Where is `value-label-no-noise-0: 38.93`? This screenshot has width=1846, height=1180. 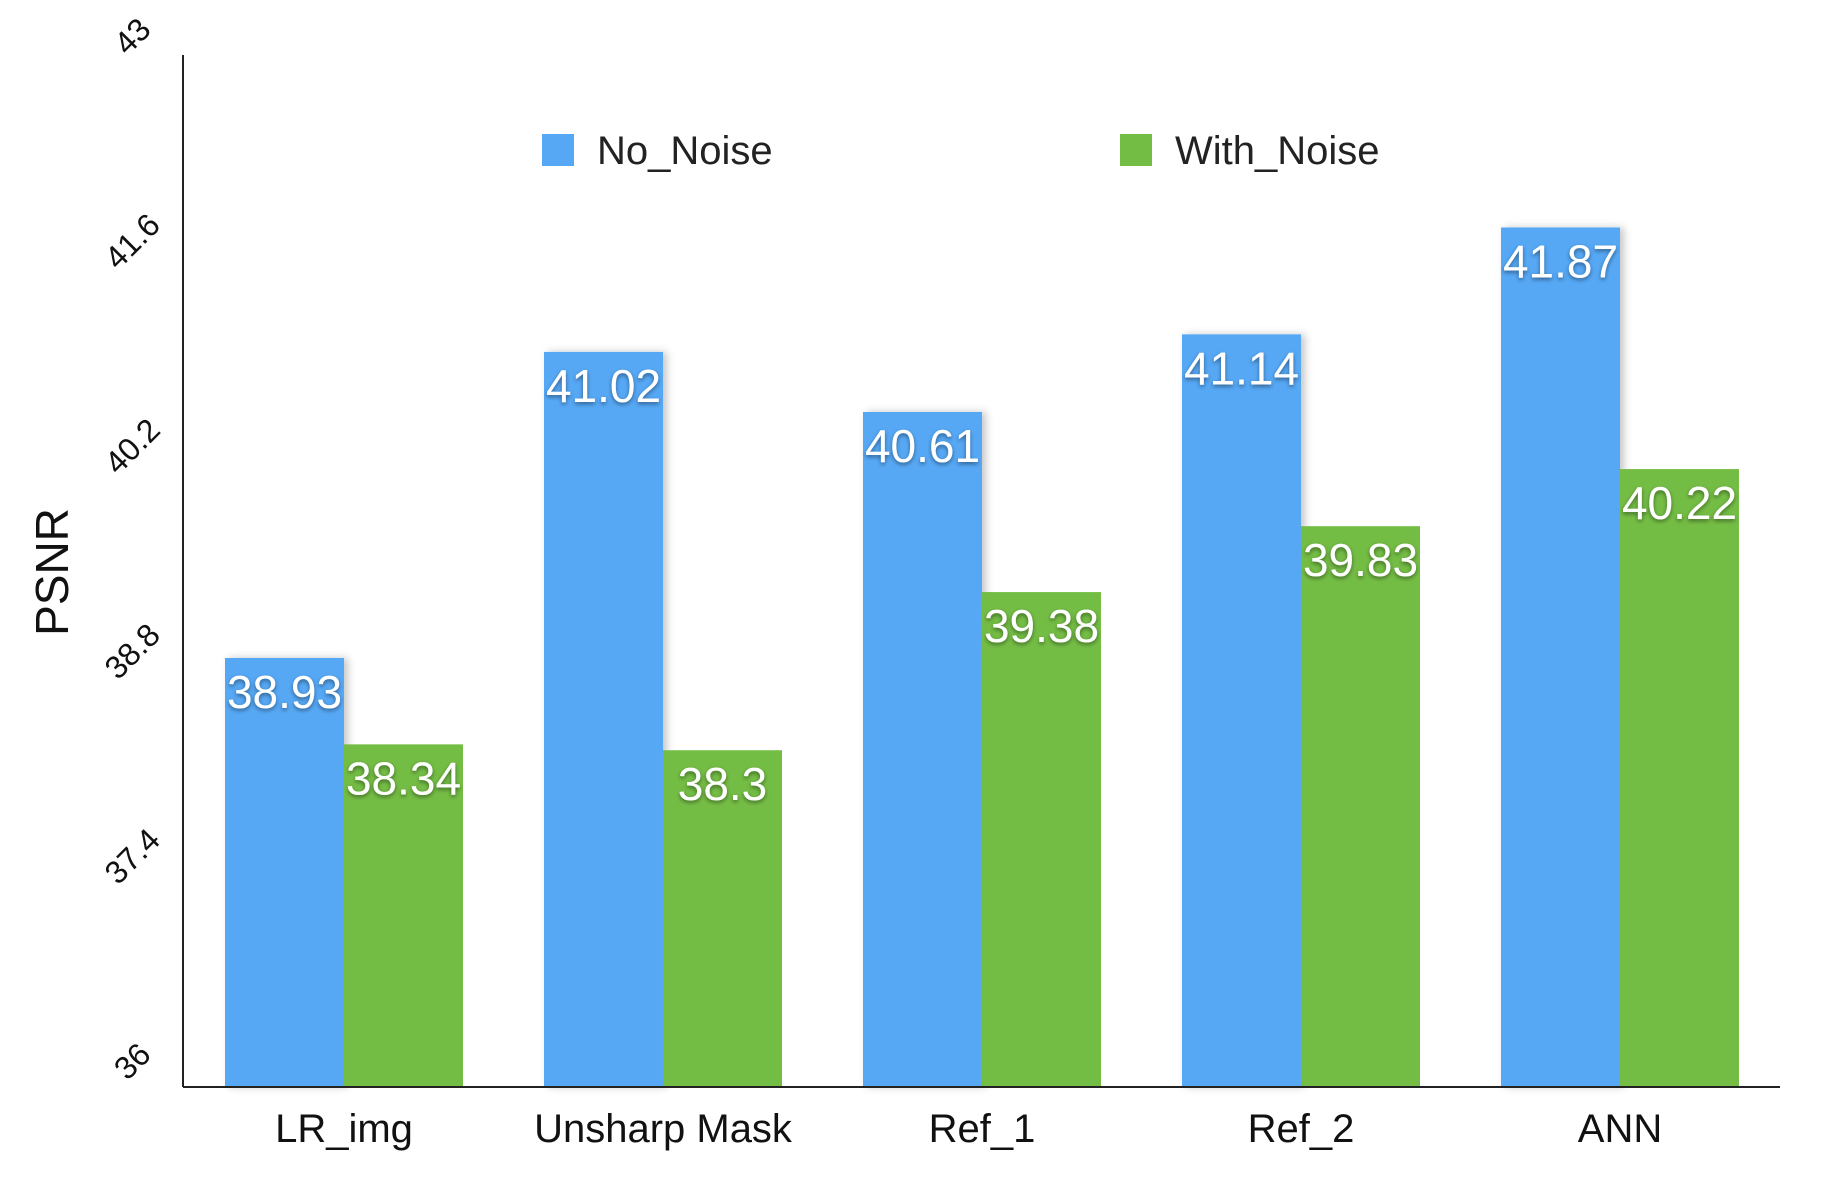 value-label-no-noise-0: 38.93 is located at coordinates (284, 692).